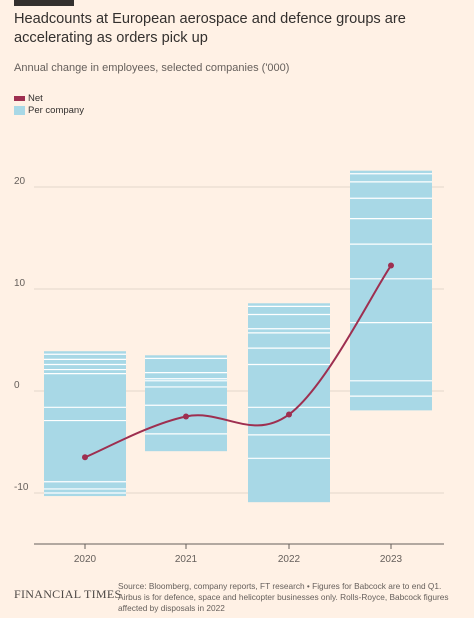 This screenshot has height=618, width=474. I want to click on legend-swatch-per-company, so click(19, 110).